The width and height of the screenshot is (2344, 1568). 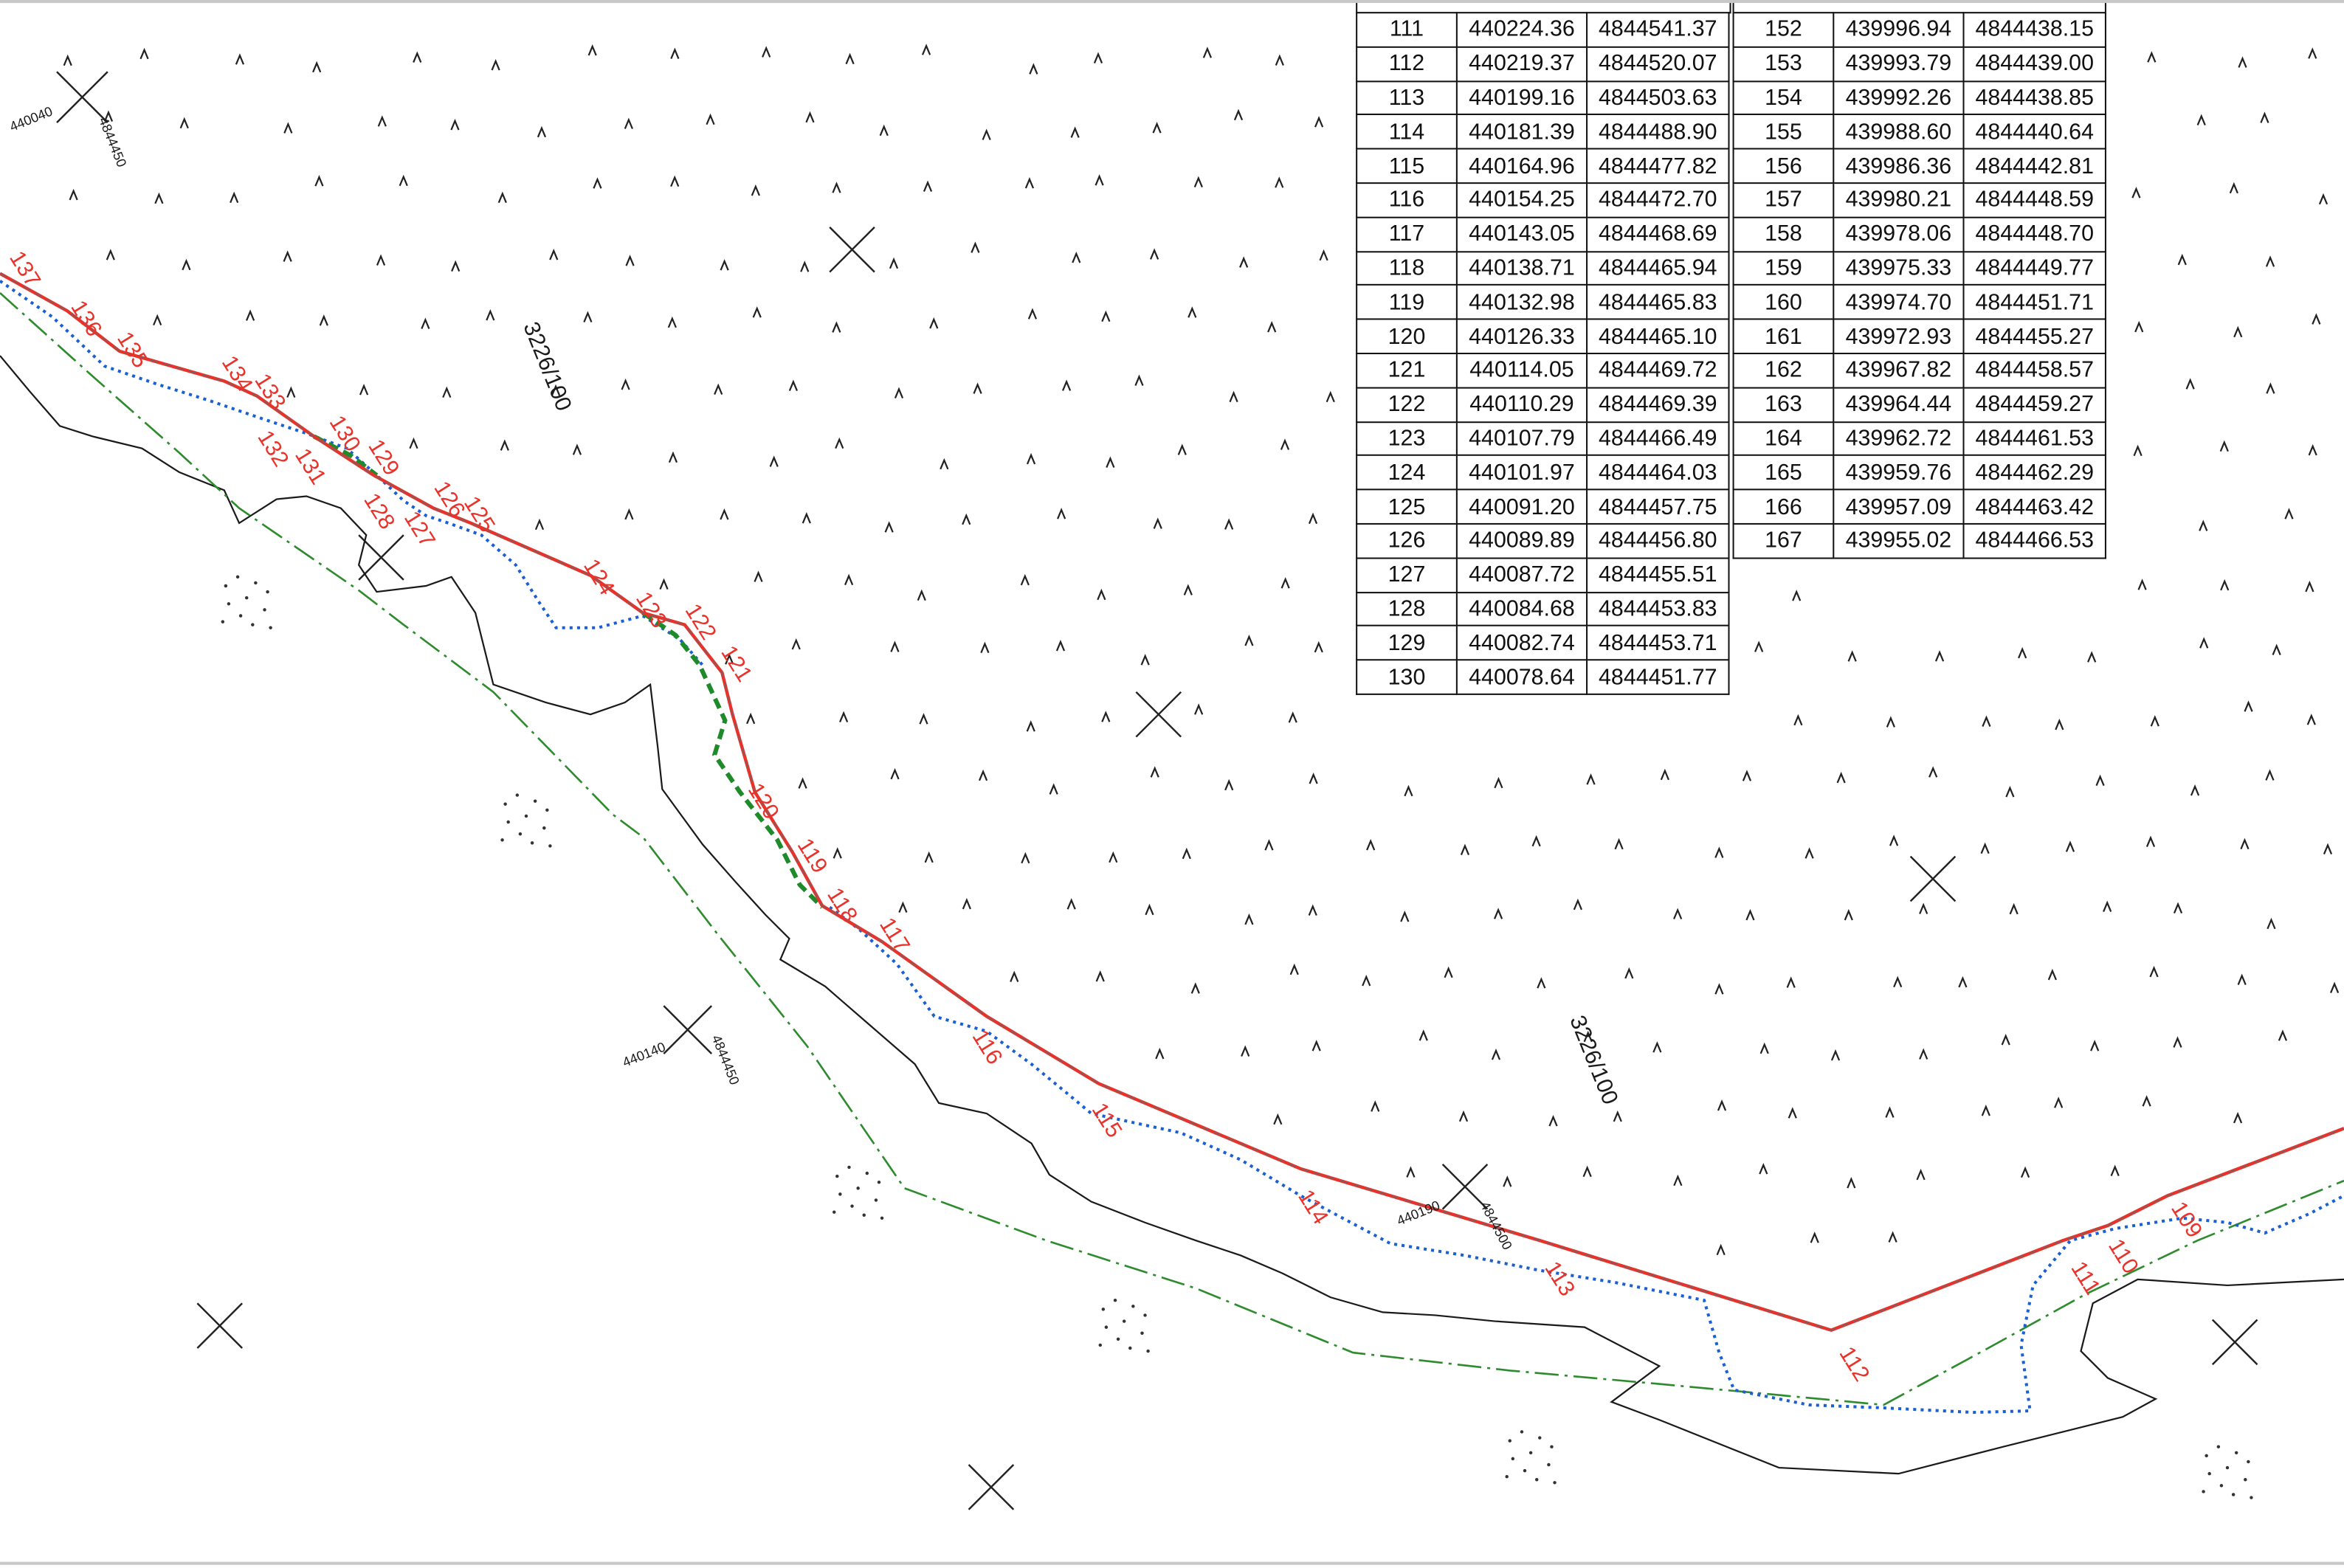 I want to click on y-coordinate-cell: 4844438.85, so click(x=2034, y=98).